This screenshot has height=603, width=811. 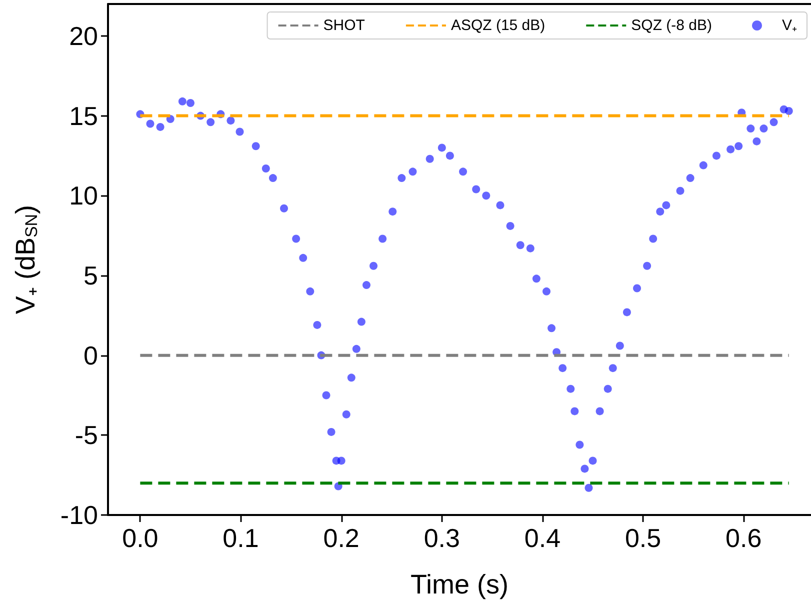 What do you see at coordinates (459, 585) in the screenshot?
I see `x-axis-title: Time (s)` at bounding box center [459, 585].